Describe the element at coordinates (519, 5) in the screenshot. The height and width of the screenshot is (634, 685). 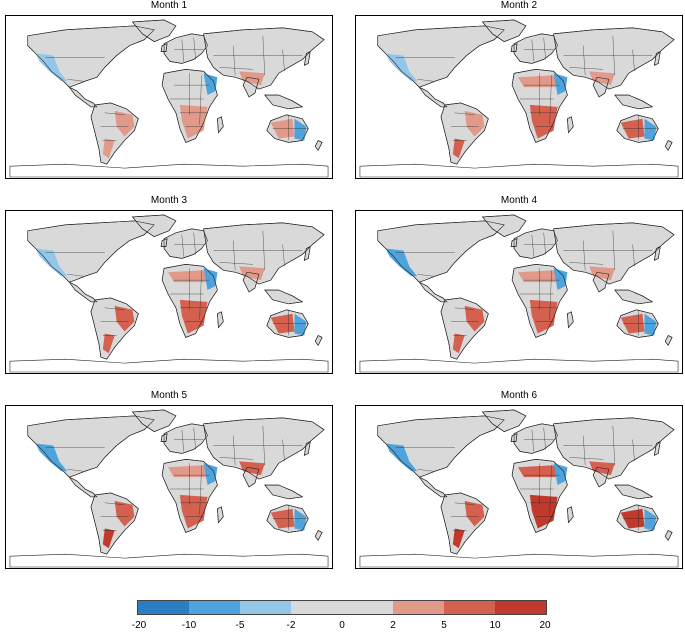
I see `panel-title: Month 2` at that location.